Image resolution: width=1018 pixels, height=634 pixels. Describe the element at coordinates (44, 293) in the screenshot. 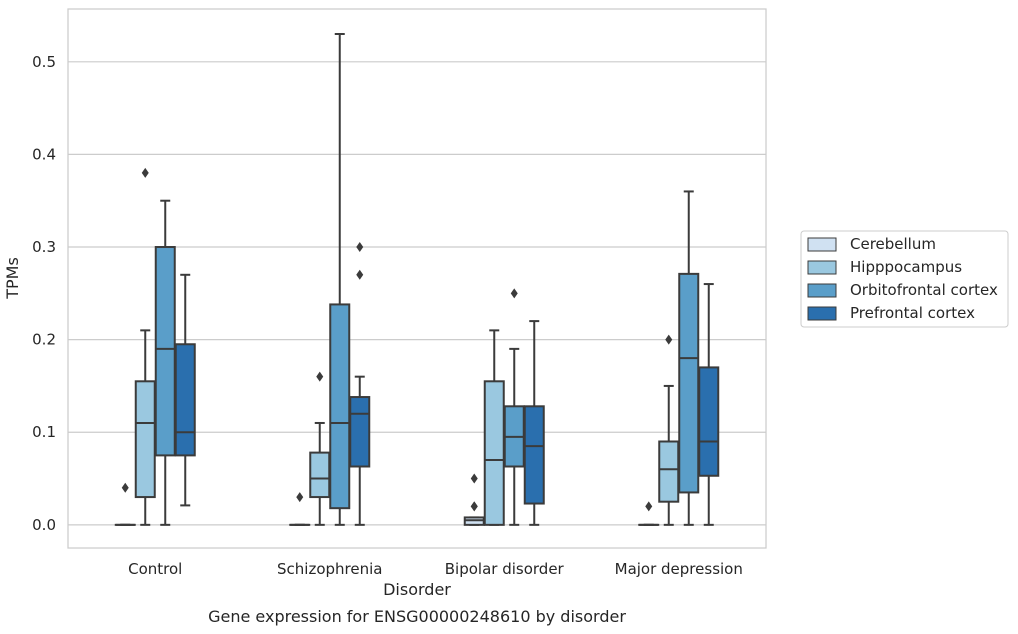

I see `y-axis-ticks: 0.0 0.1 0.2 0.3 0.4 0.5` at that location.